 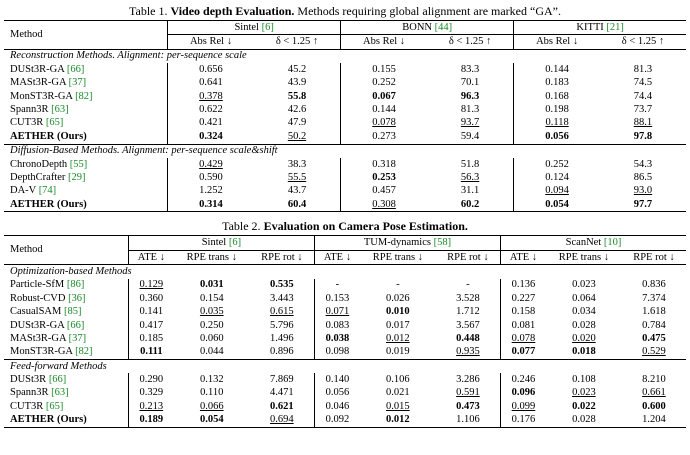 I want to click on value-cell: 0.475, so click(x=654, y=338).